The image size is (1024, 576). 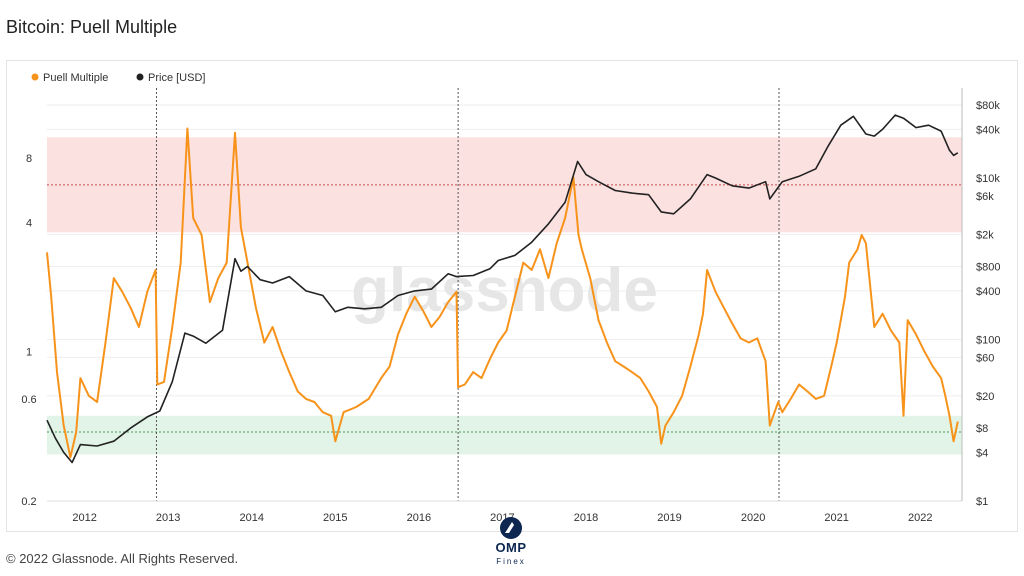 What do you see at coordinates (29, 224) in the screenshot?
I see `y-left-tick-label: 4` at bounding box center [29, 224].